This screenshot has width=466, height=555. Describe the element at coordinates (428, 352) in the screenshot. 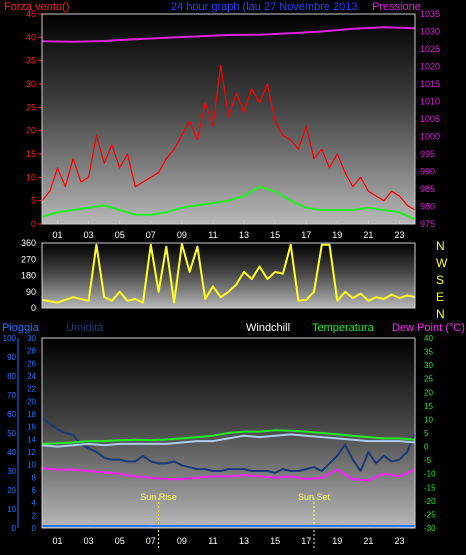

I see `y2-tick-label: 35` at that location.